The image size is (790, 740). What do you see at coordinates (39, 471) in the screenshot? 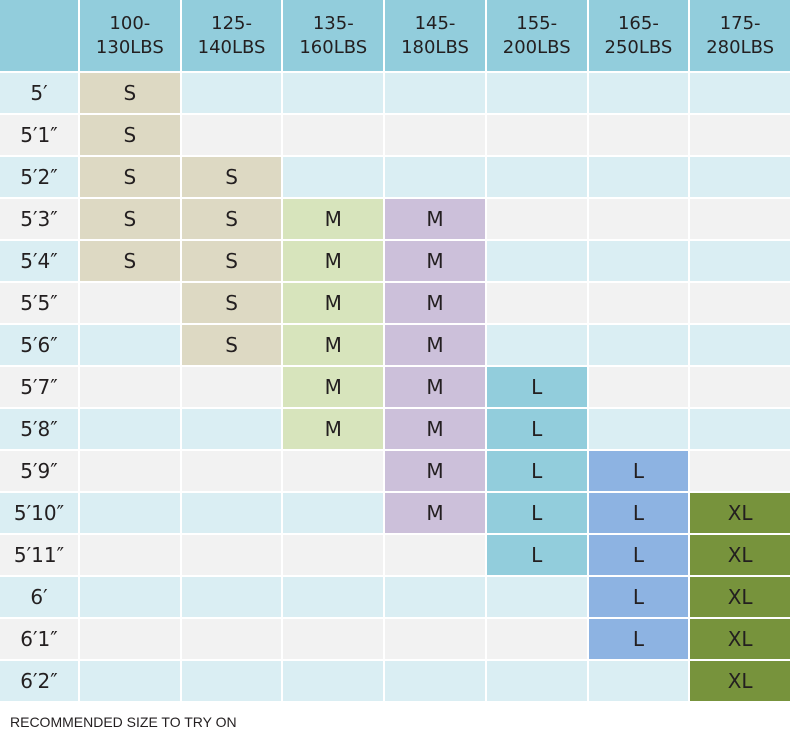
I see `row-header: 5′9″` at bounding box center [39, 471].